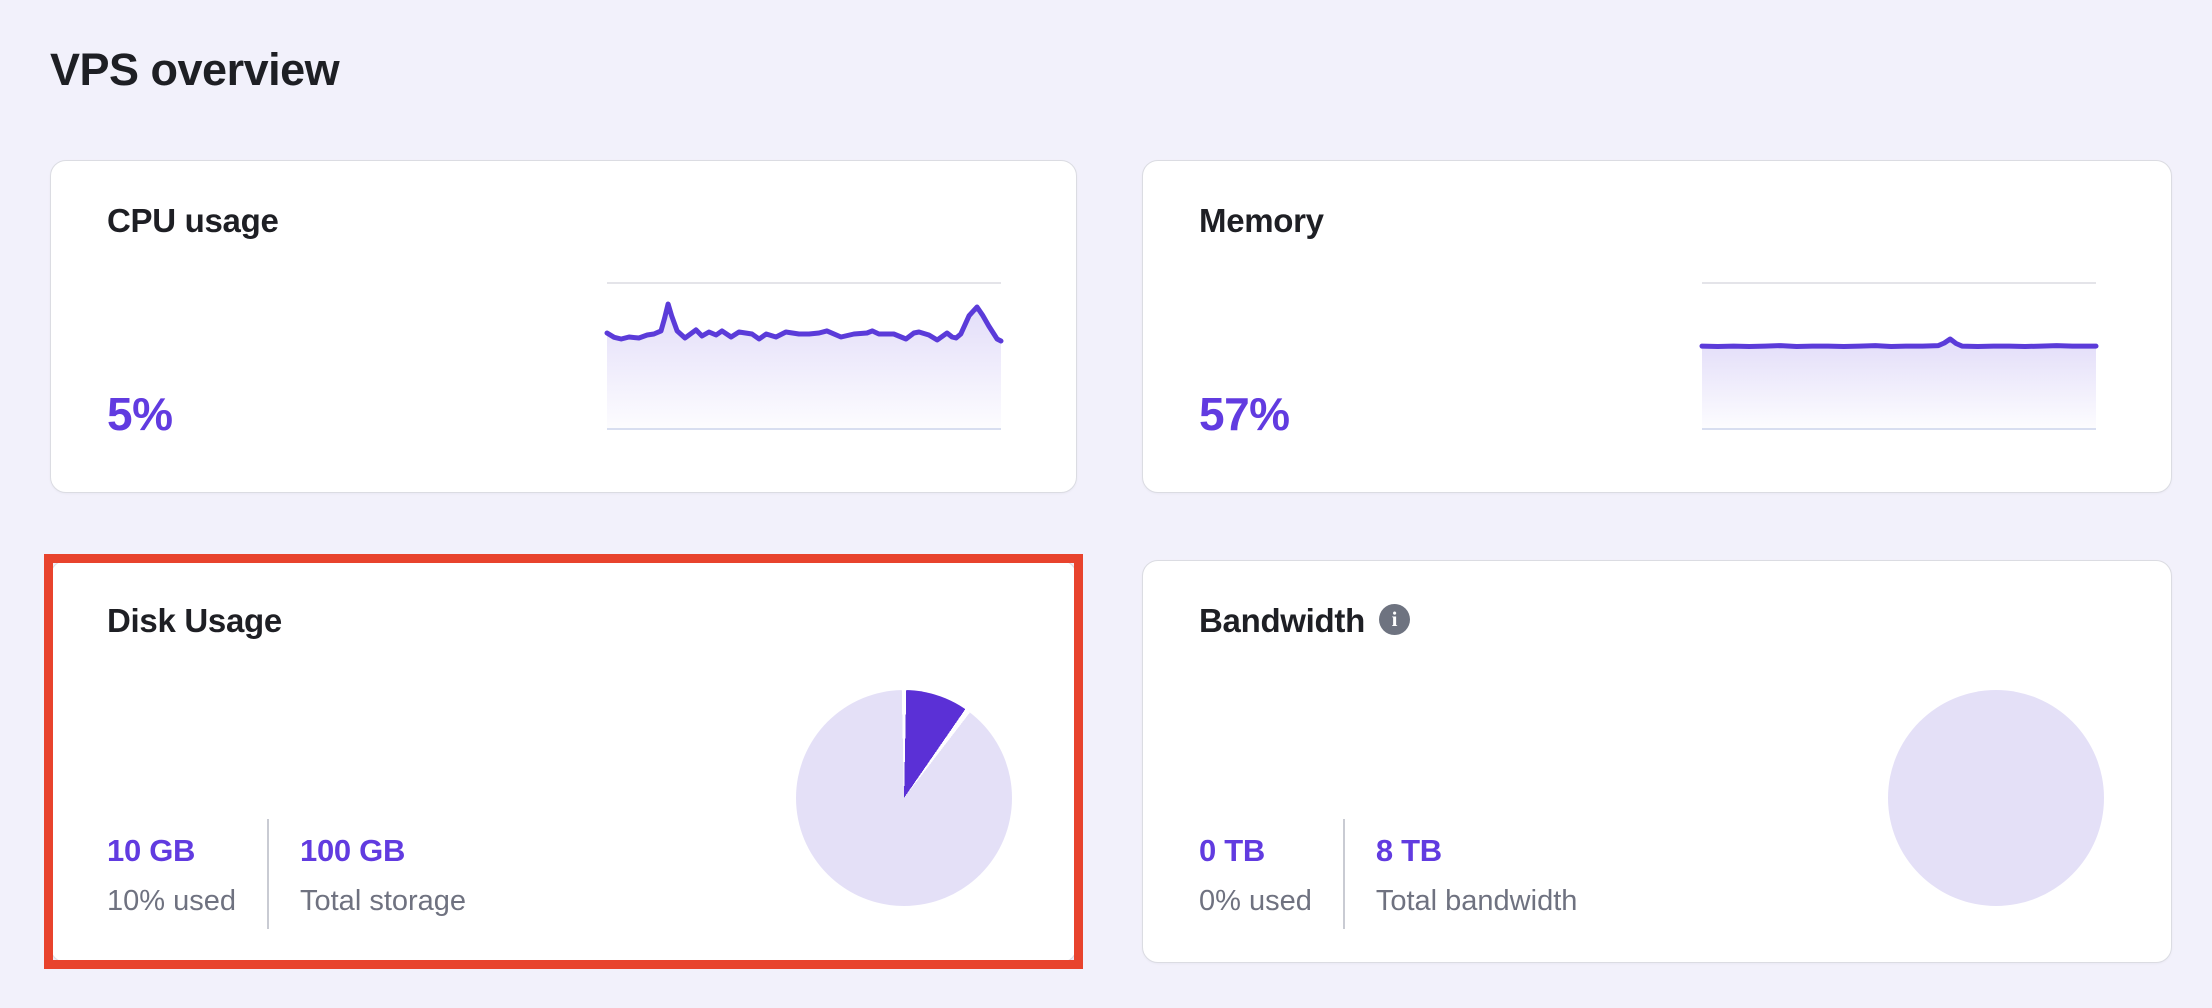  Describe the element at coordinates (140, 414) in the screenshot. I see `cpu-usage-value: 5%` at that location.